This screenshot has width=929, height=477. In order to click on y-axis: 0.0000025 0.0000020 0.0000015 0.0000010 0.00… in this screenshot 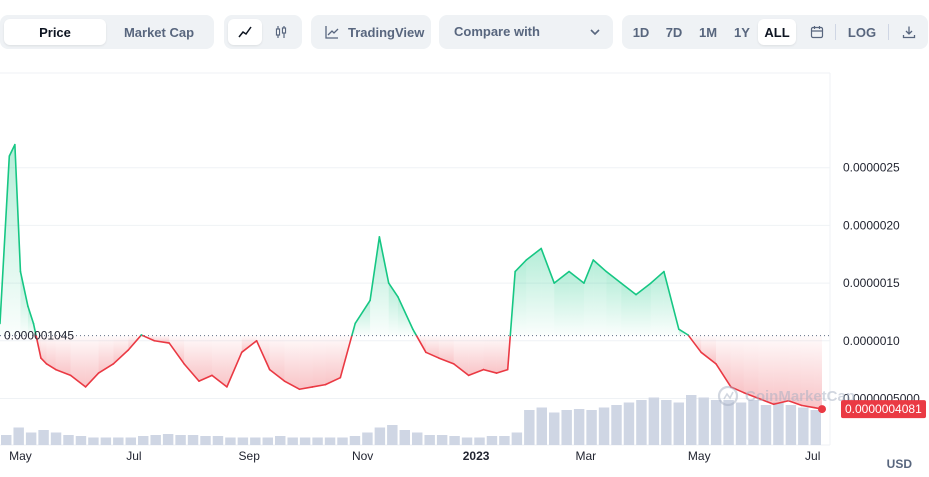, I will do `click(881, 288)`.